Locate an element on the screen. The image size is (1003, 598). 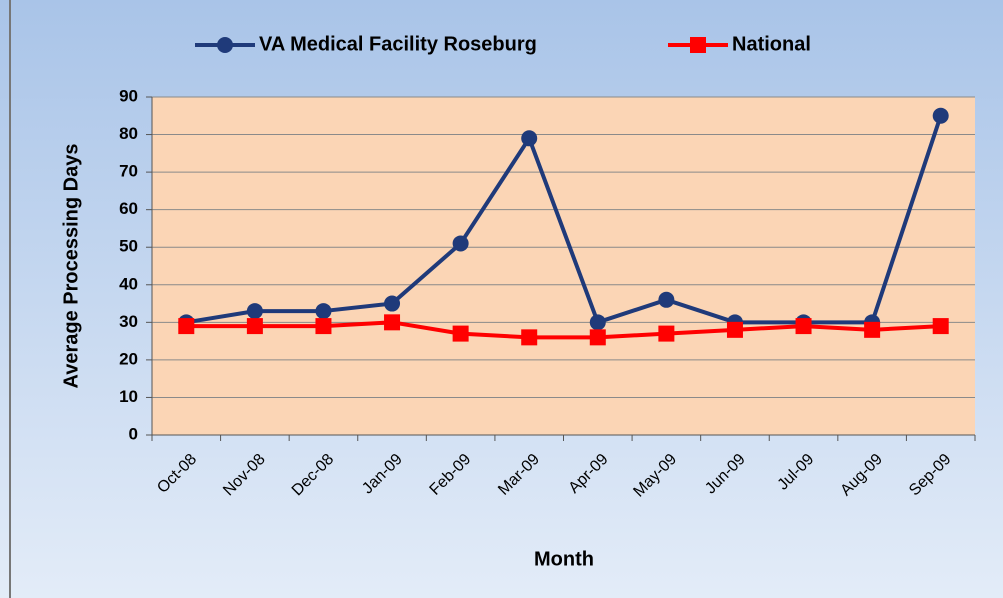
y-tick-label: 80 is located at coordinates (128, 133).